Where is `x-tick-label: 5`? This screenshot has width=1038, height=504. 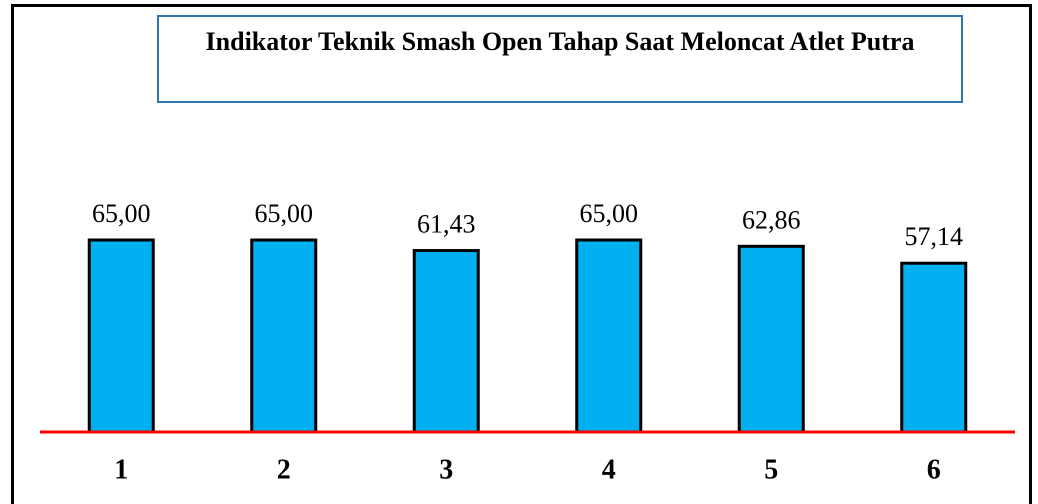 x-tick-label: 5 is located at coordinates (771, 469).